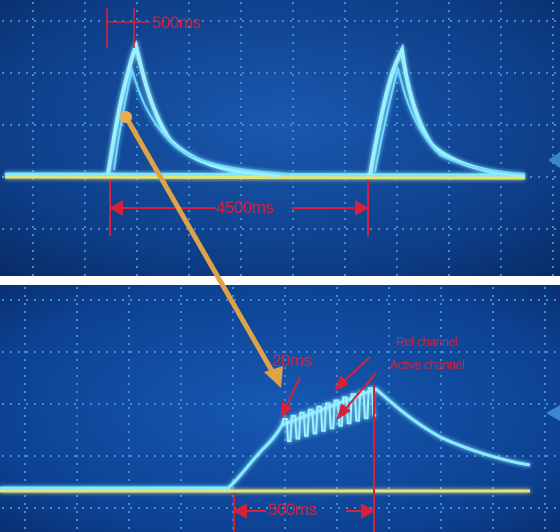 This screenshot has width=560, height=532. I want to click on bottom-active-channel-label: Active channel, so click(427, 365).